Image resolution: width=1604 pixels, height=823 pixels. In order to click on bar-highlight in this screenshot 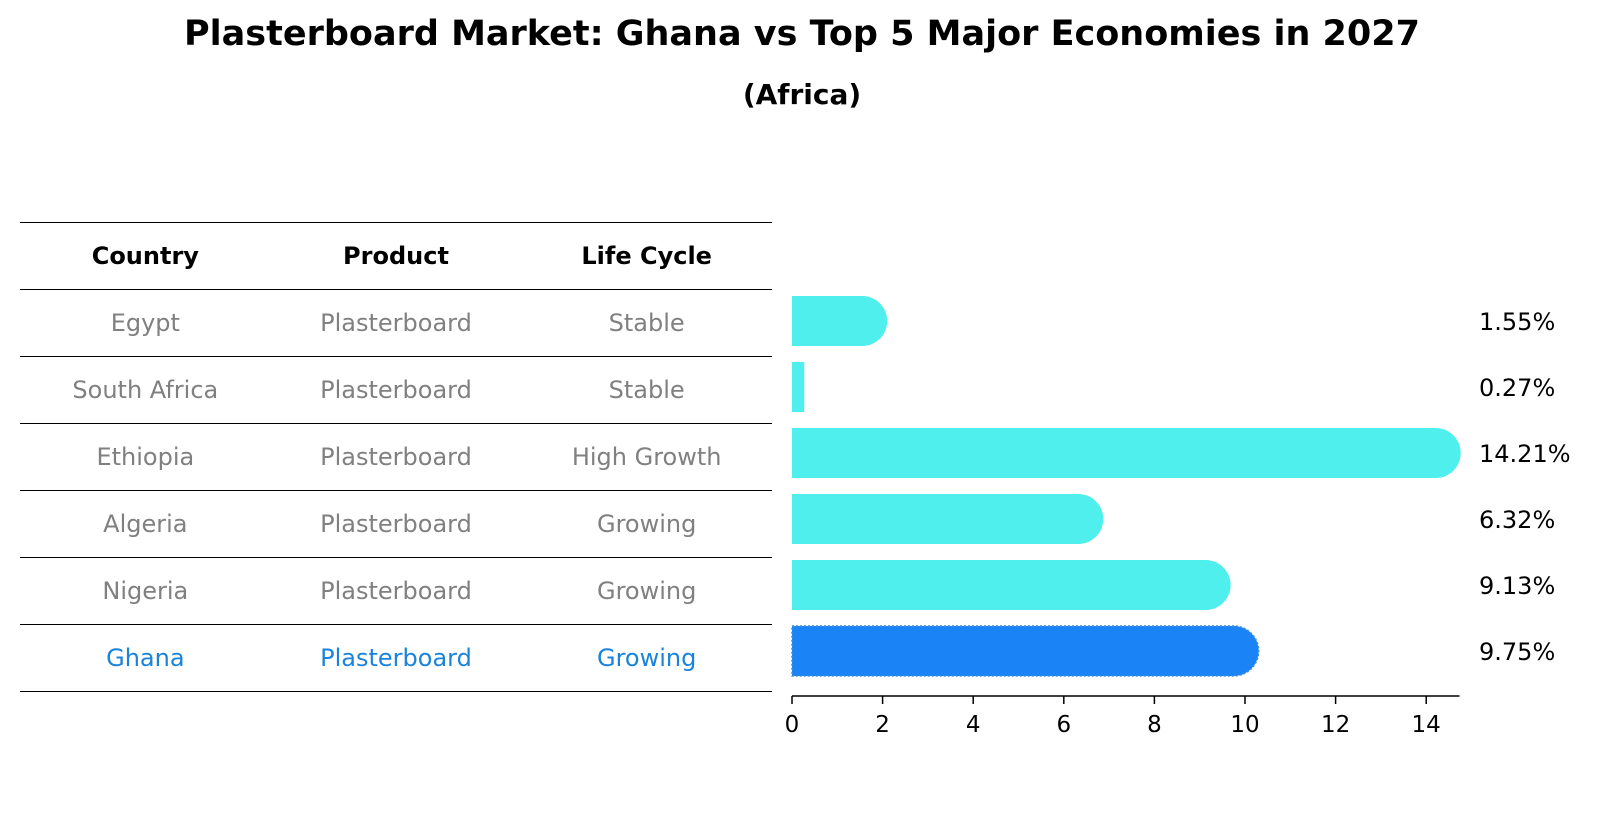, I will do `click(1025, 651)`.